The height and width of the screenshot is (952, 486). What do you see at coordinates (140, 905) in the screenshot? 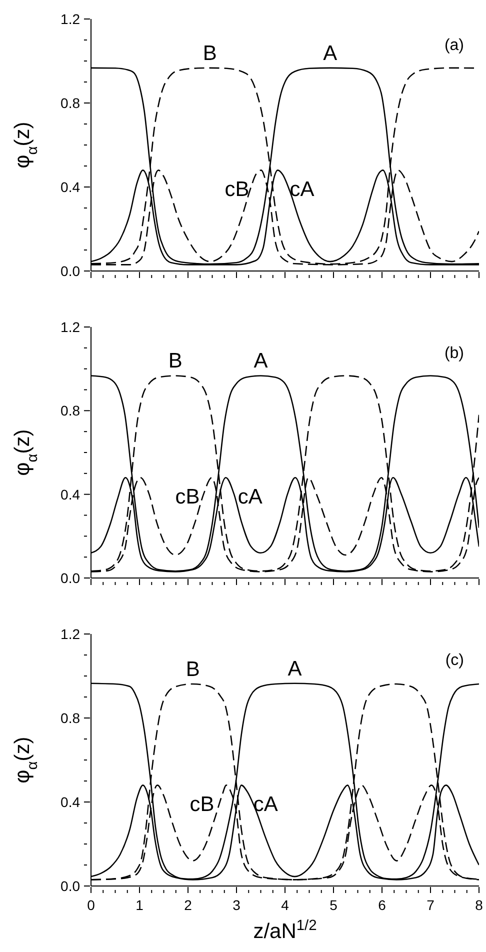
I see `x-tick-label: 1` at bounding box center [140, 905].